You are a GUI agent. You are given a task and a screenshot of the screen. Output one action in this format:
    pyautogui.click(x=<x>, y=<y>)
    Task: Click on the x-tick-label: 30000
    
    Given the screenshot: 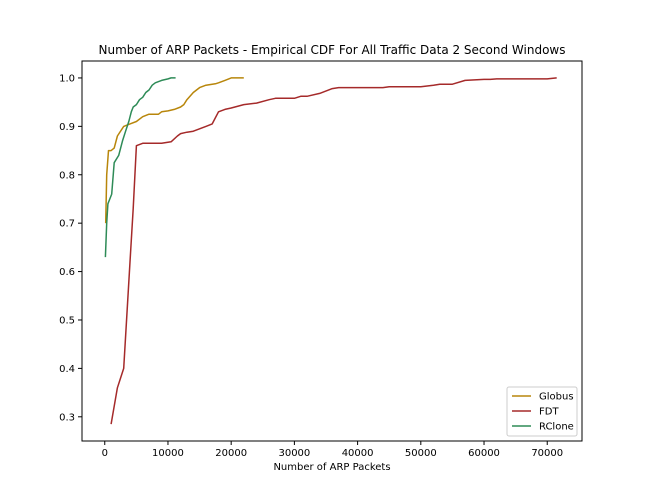 What is the action you would take?
    pyautogui.click(x=294, y=453)
    